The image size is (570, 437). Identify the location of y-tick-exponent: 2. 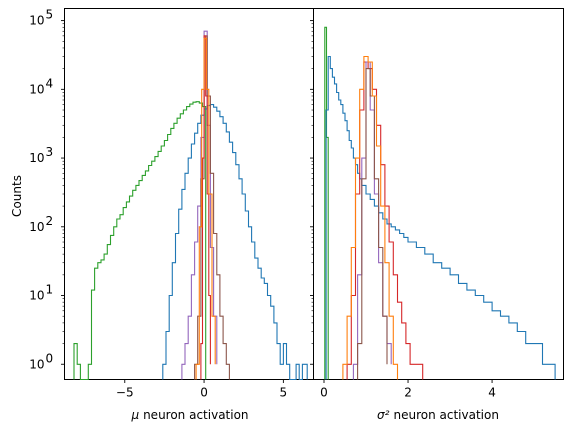
(50, 221).